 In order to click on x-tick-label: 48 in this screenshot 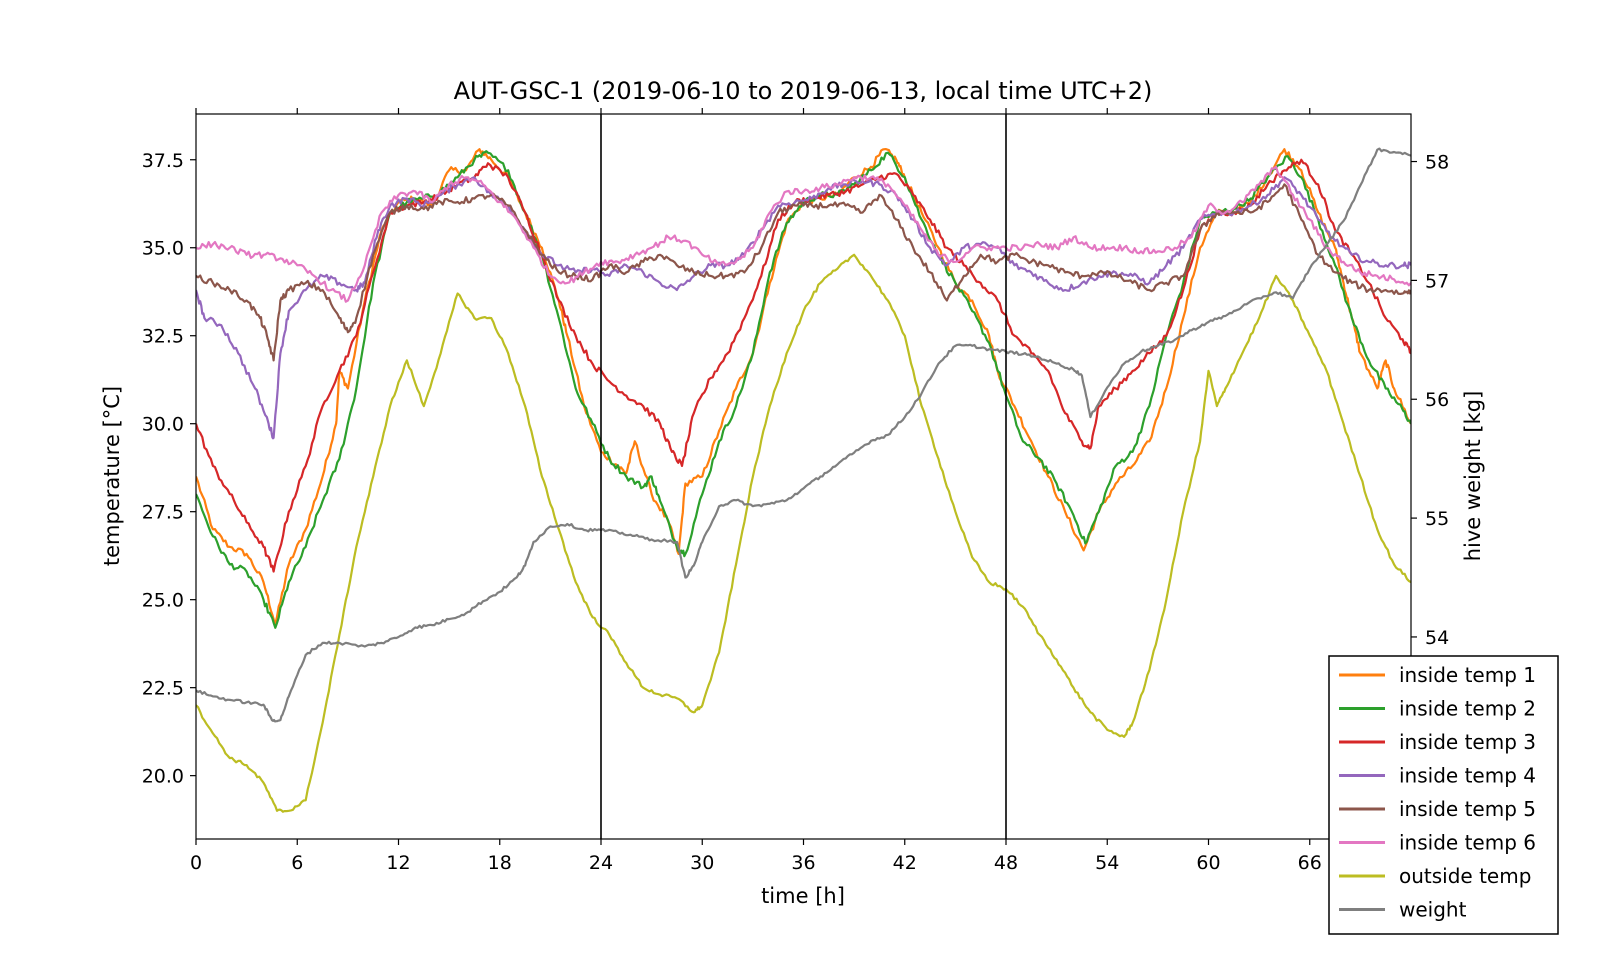, I will do `click(1006, 863)`.